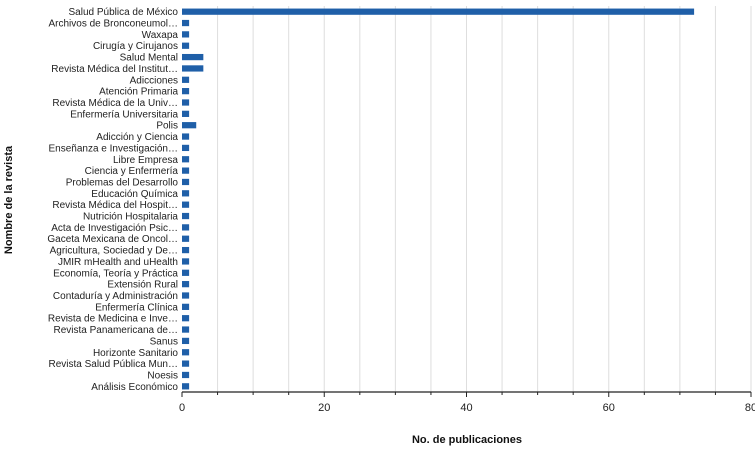  Describe the element at coordinates (142, 285) in the screenshot. I see `category-label: Extensión Rural` at that location.